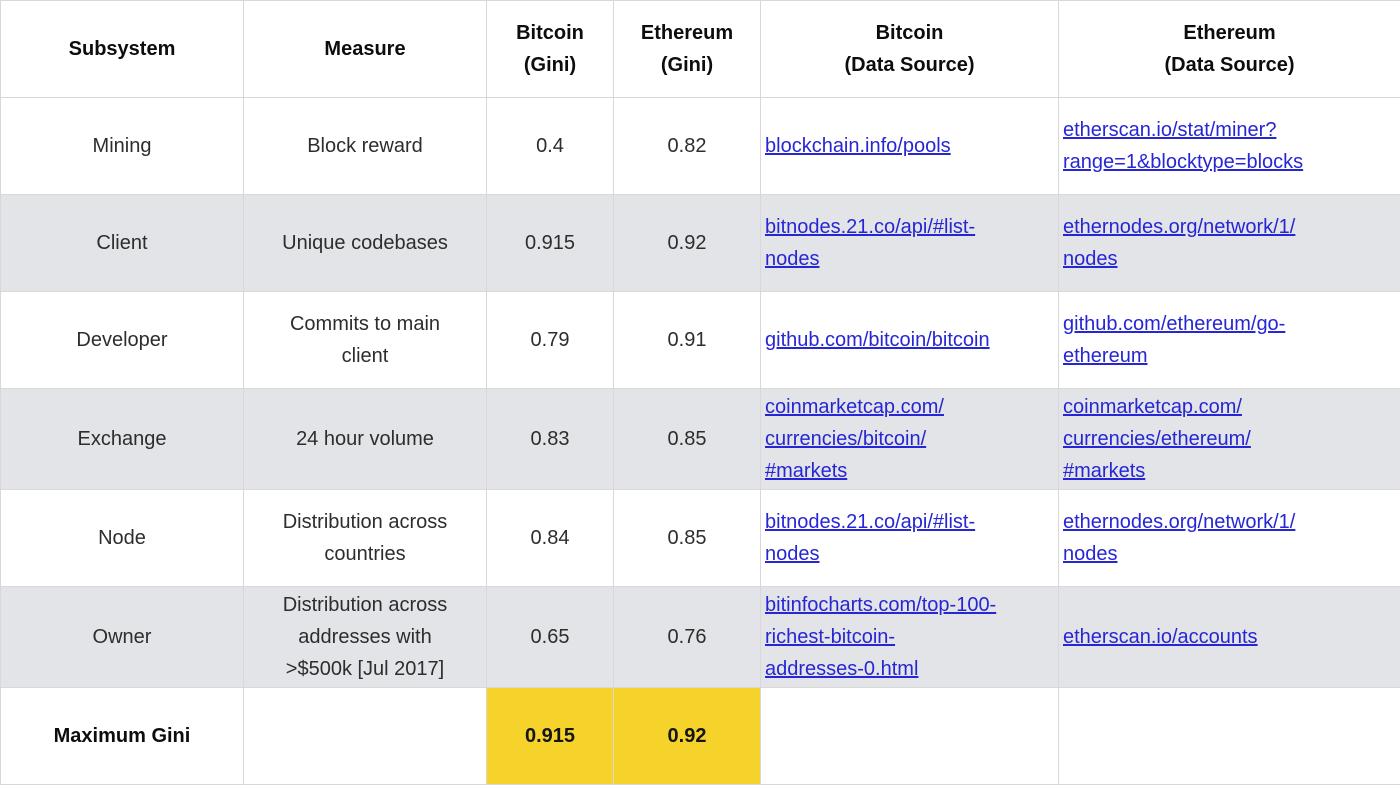  I want to click on col-header-bitcoin-source: Bitcoin (Data Source), so click(909, 49).